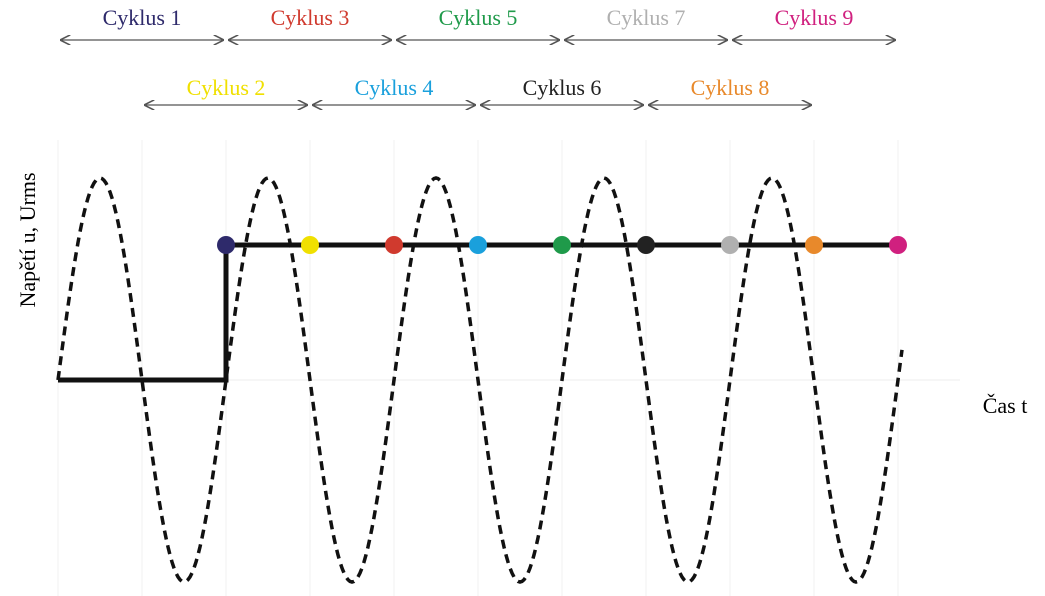 Image resolution: width=1045 pixels, height=596 pixels. Describe the element at coordinates (646, 17) in the screenshot. I see `cycle-label: Cyklus 7` at that location.